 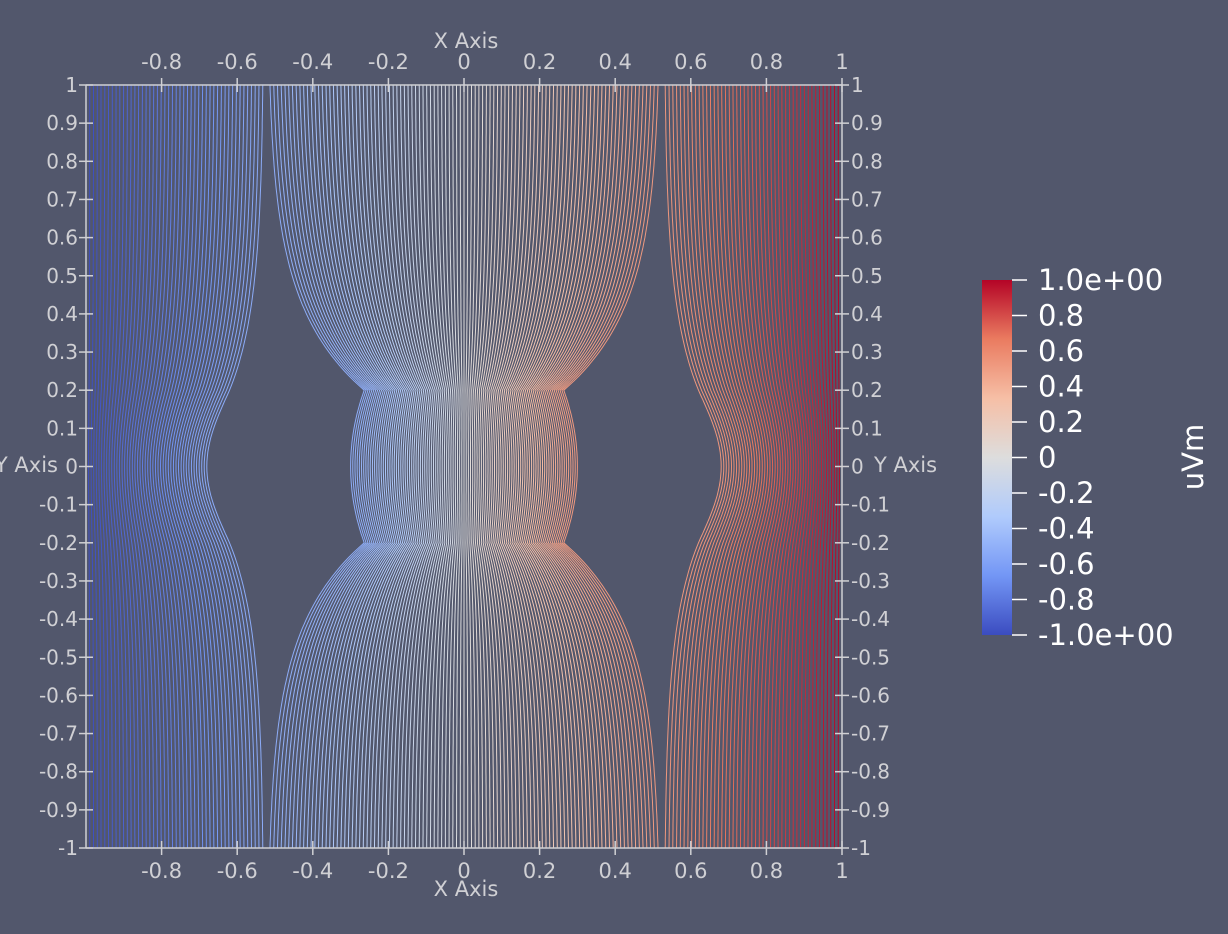 I want to click on x-tick-label-bottom: -0.6, so click(x=237, y=871).